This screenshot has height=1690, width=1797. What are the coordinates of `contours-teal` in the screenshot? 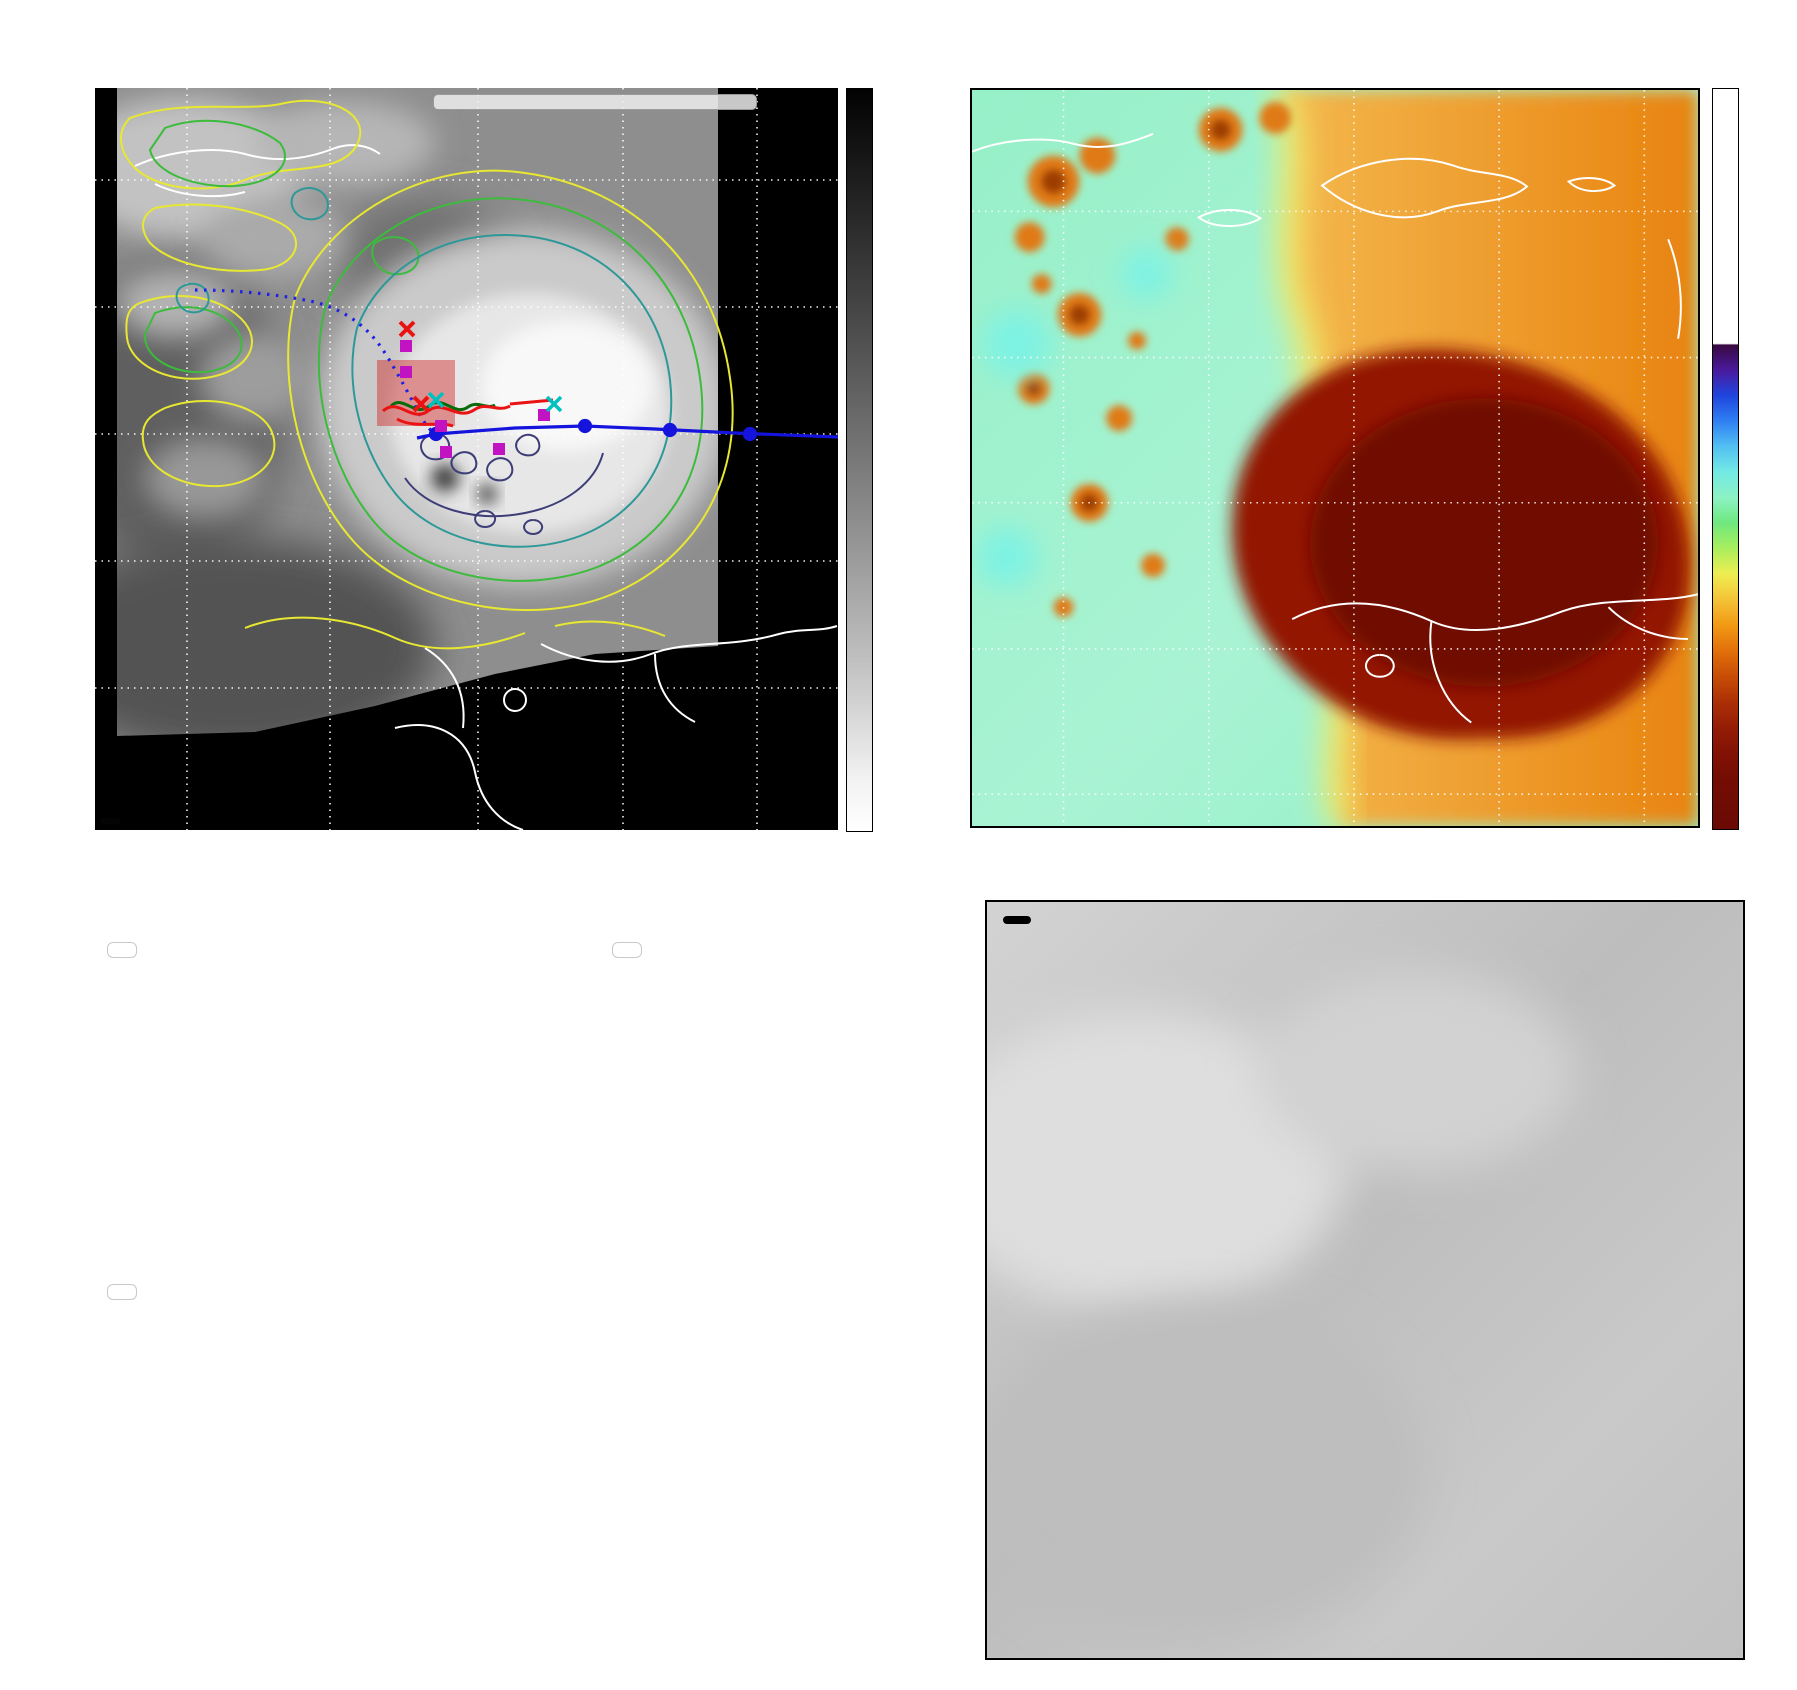 It's located at (424, 367).